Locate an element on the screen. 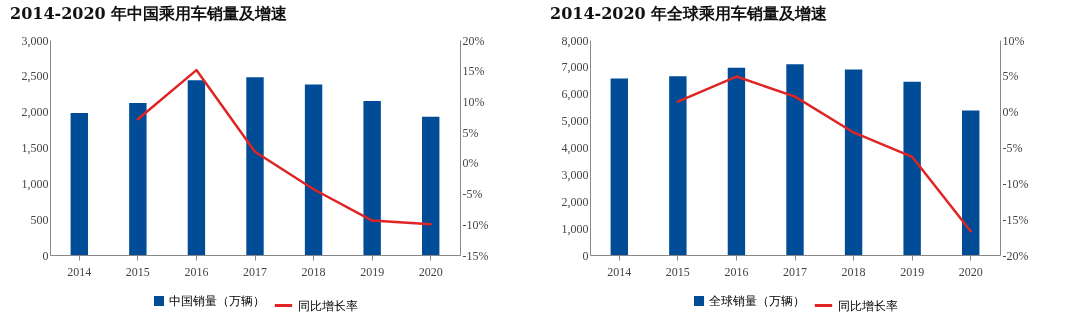 This screenshot has height=335, width=1080. y-tick-label: 5,000 is located at coordinates (575, 121).